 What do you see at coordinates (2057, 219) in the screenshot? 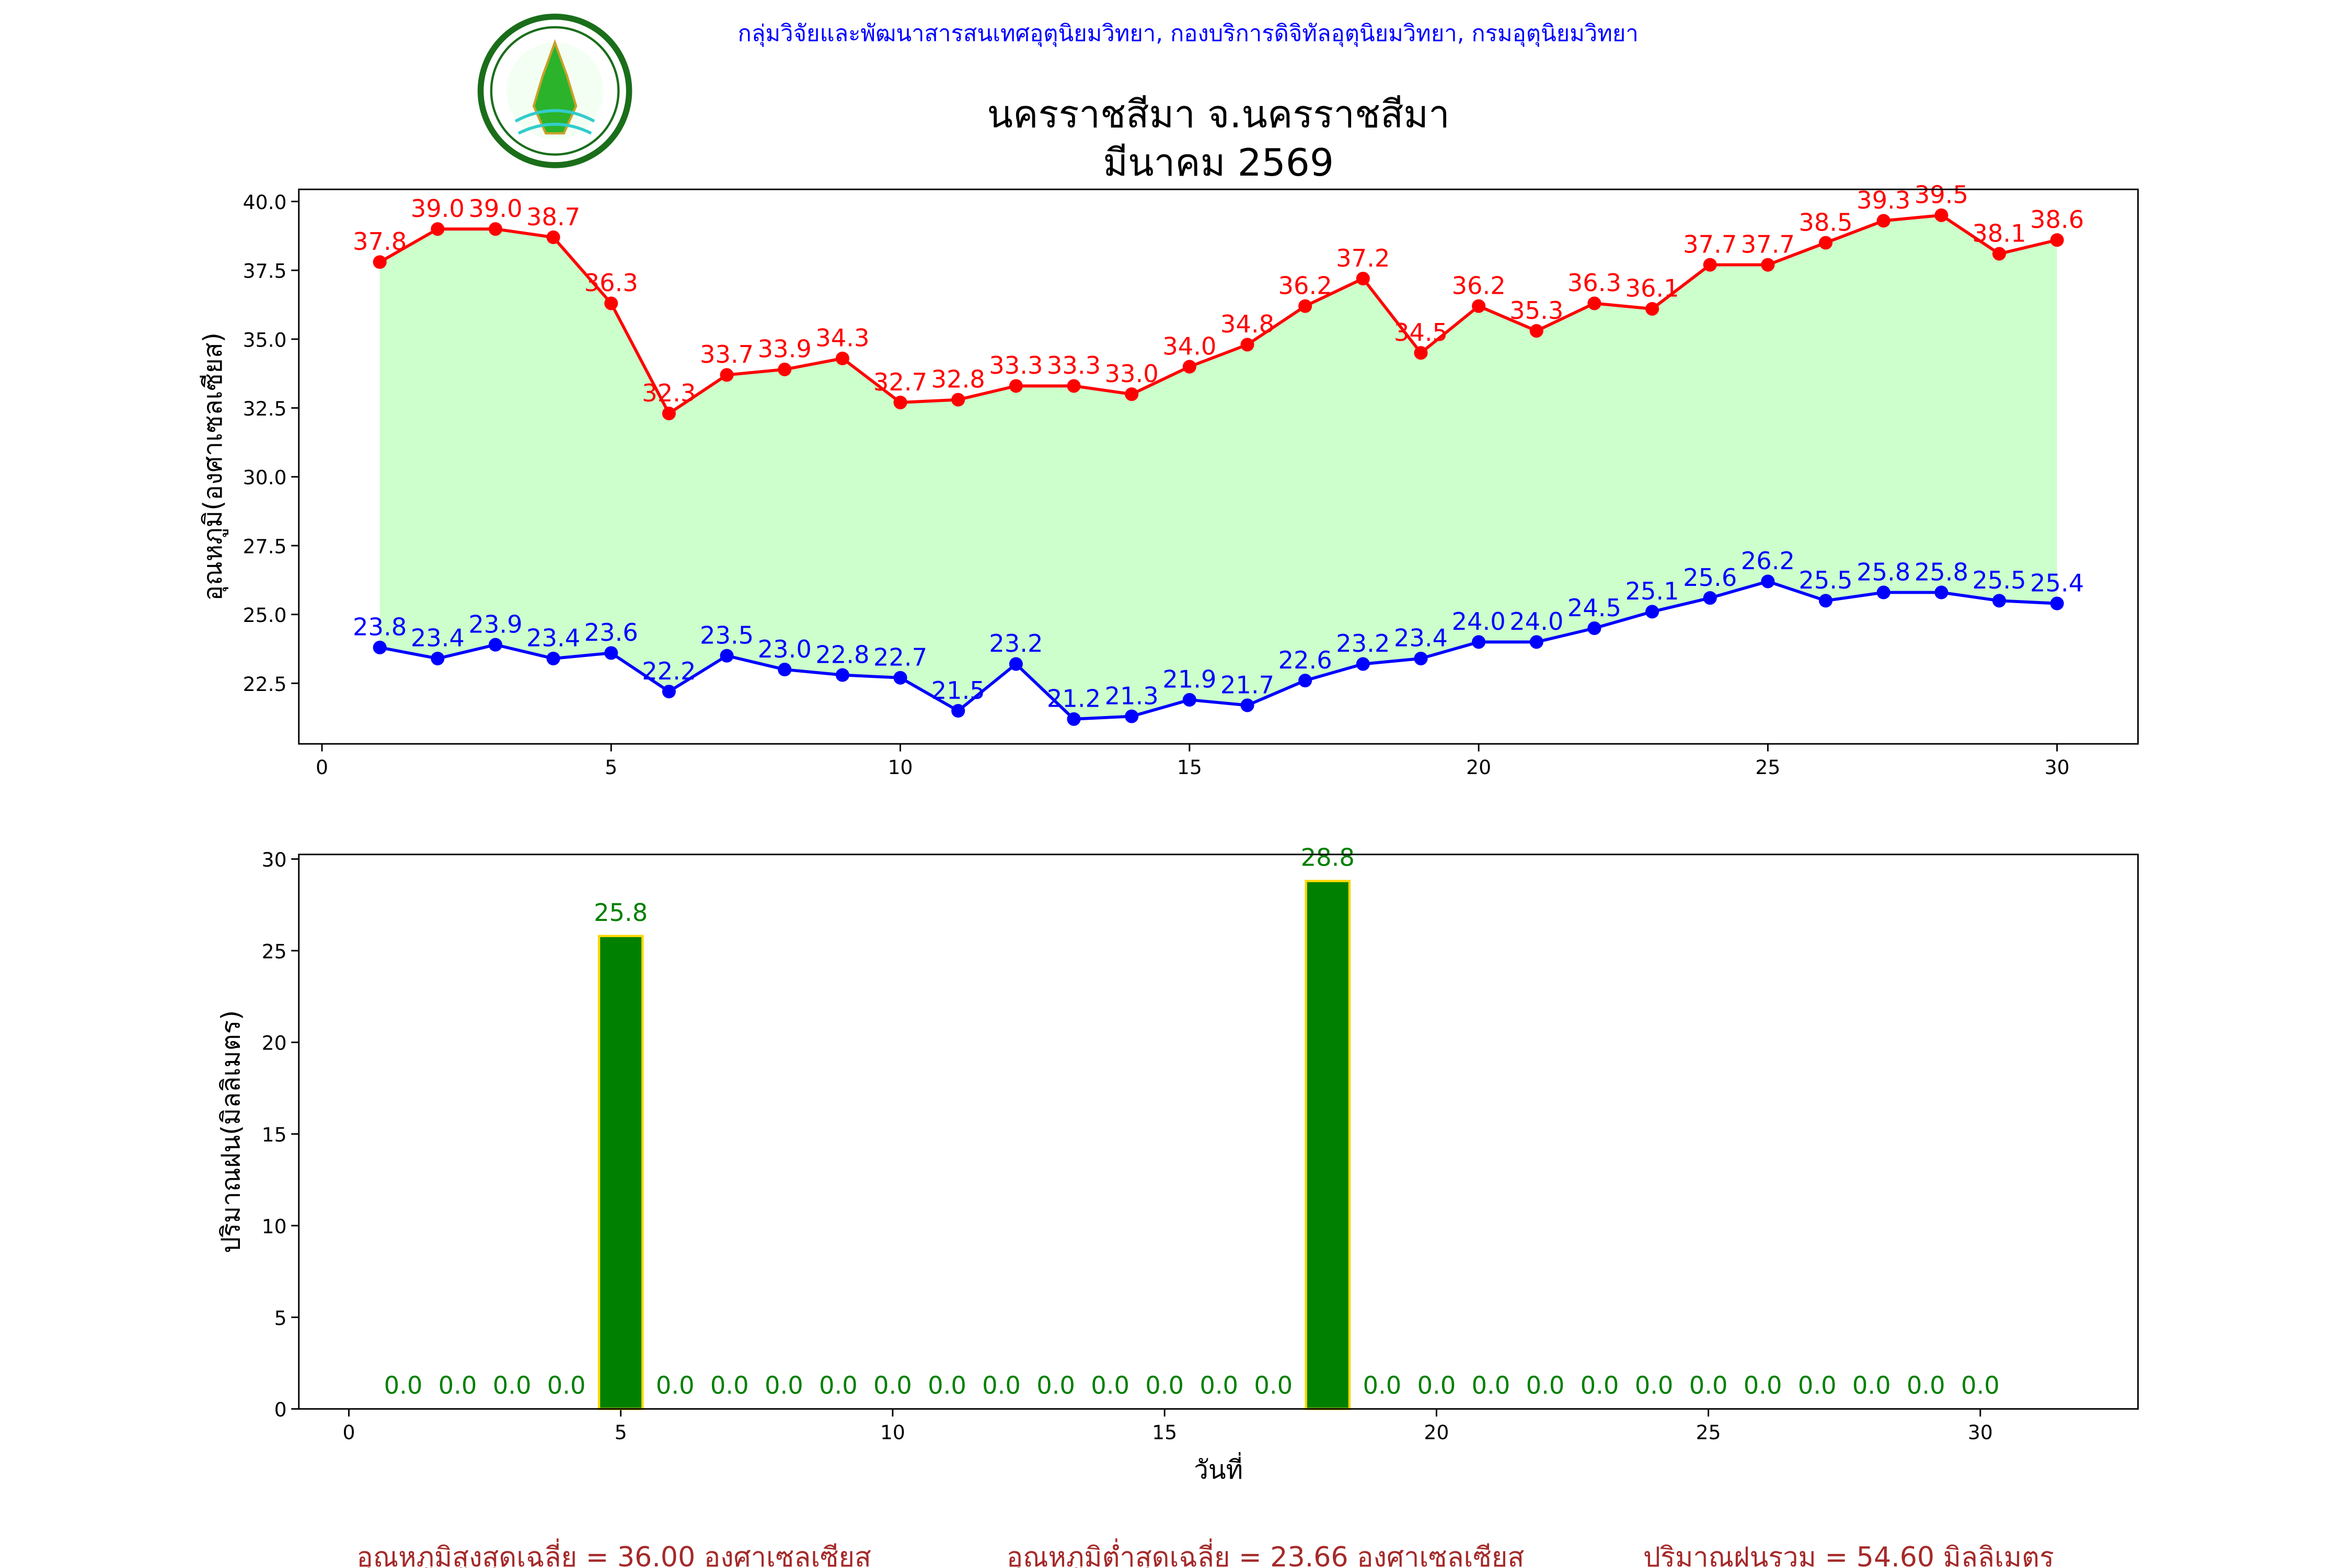
I see `max-temp-label: 38.6` at bounding box center [2057, 219].